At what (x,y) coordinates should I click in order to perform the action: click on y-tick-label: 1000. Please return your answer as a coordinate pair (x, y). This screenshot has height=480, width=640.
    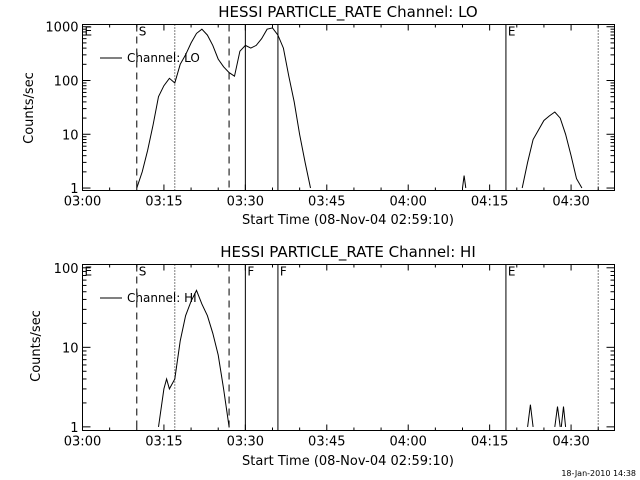
    Looking at the image, I should click on (61, 28).